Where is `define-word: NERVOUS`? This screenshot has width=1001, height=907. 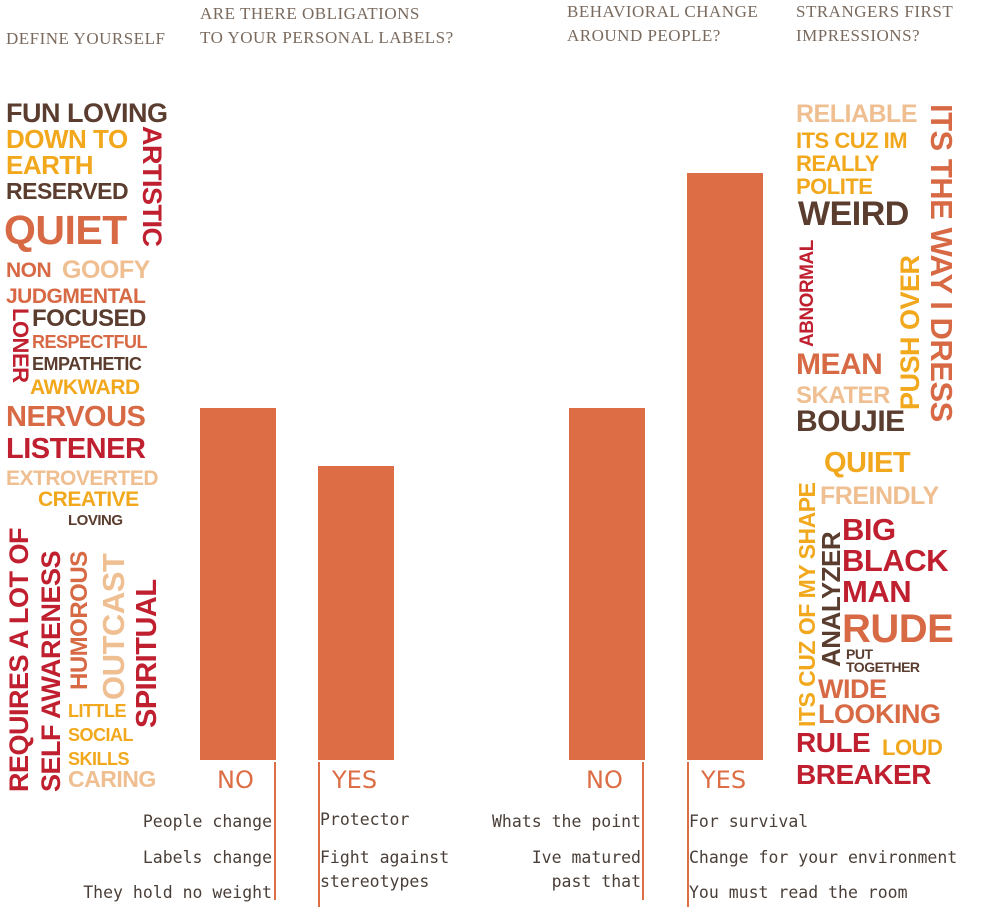 define-word: NERVOUS is located at coordinates (76, 417).